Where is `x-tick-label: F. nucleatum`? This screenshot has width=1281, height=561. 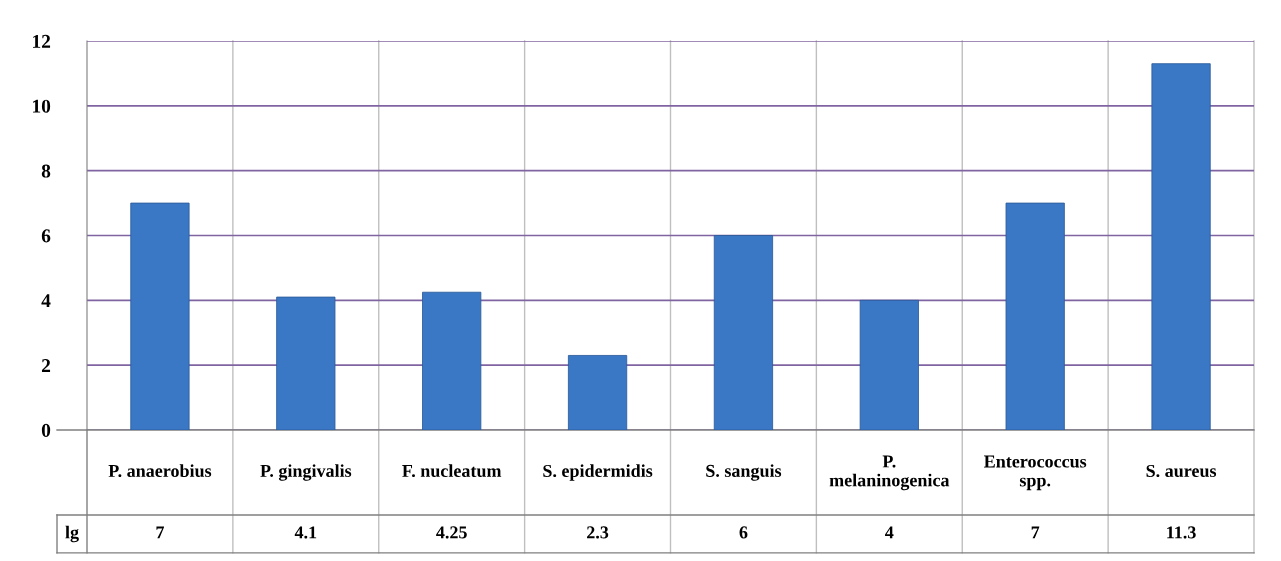 x-tick-label: F. nucleatum is located at coordinates (452, 471).